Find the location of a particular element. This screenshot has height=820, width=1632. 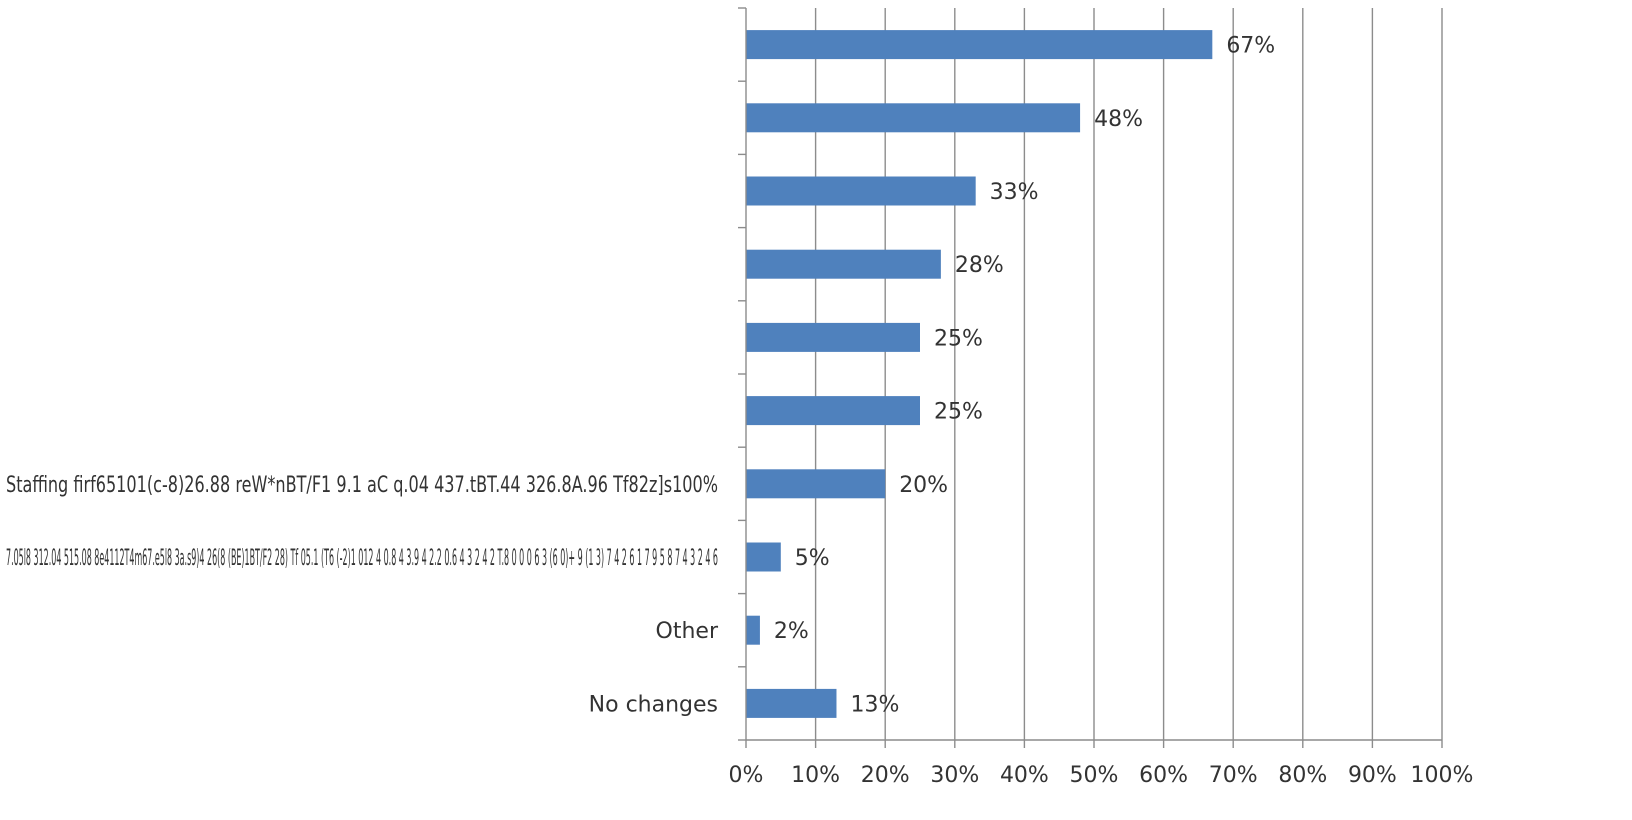

x-tick-label: 10% is located at coordinates (815, 775).